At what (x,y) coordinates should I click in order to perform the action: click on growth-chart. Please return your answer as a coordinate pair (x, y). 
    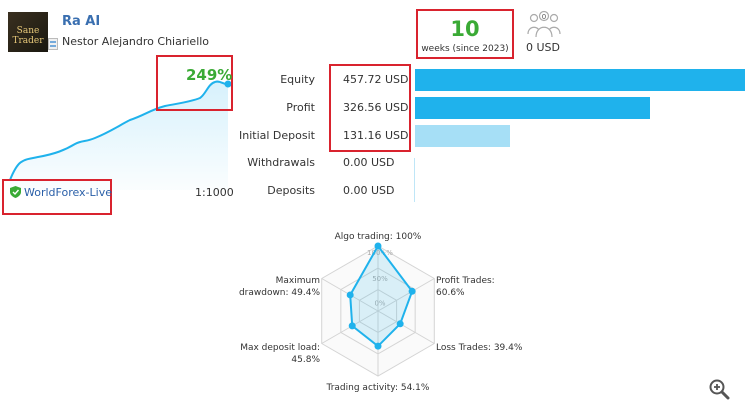
    Looking at the image, I should click on (120, 135).